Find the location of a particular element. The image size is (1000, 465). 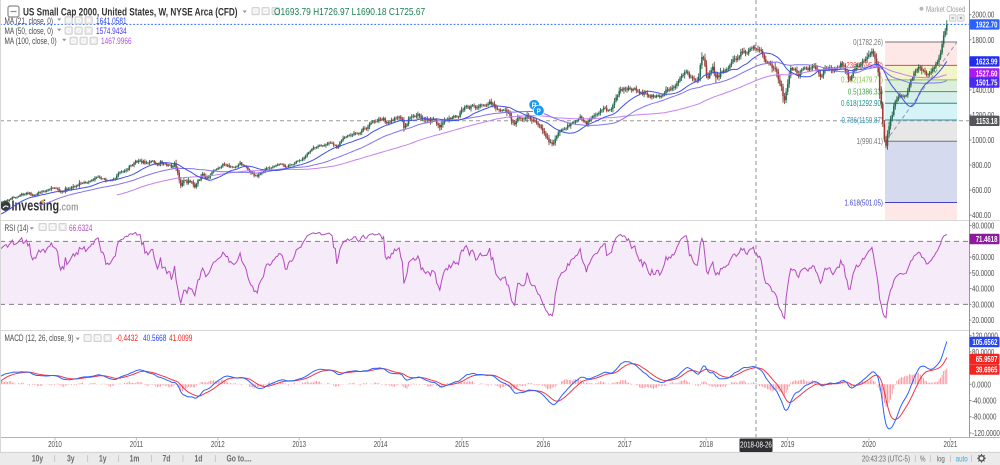

svg-text: 2011 is located at coordinates (136, 444).